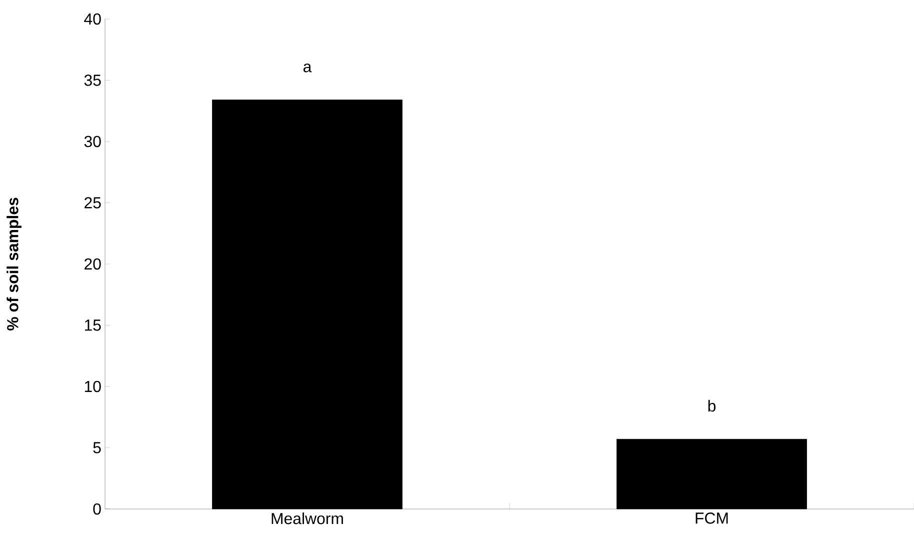 The height and width of the screenshot is (550, 914). I want to click on annotation: b, so click(712, 406).